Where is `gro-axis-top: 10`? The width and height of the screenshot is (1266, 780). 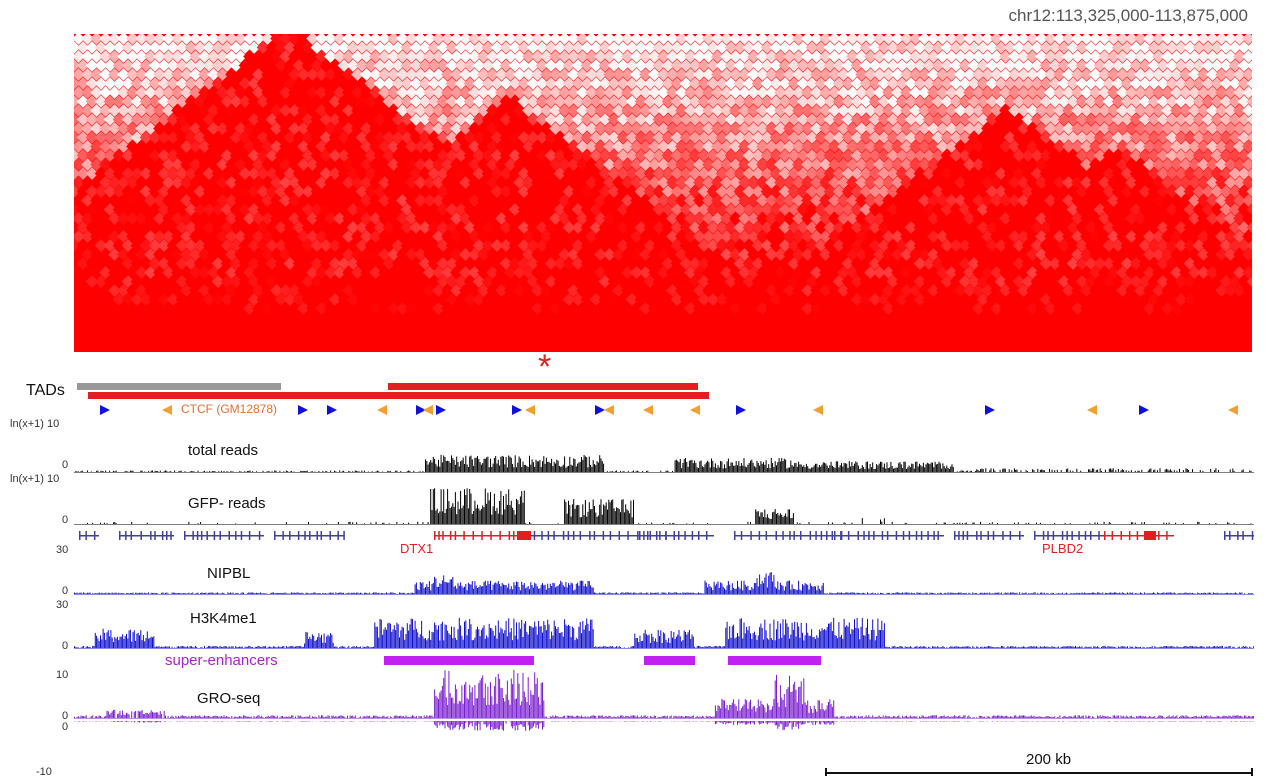
gro-axis-top: 10 is located at coordinates (62, 675).